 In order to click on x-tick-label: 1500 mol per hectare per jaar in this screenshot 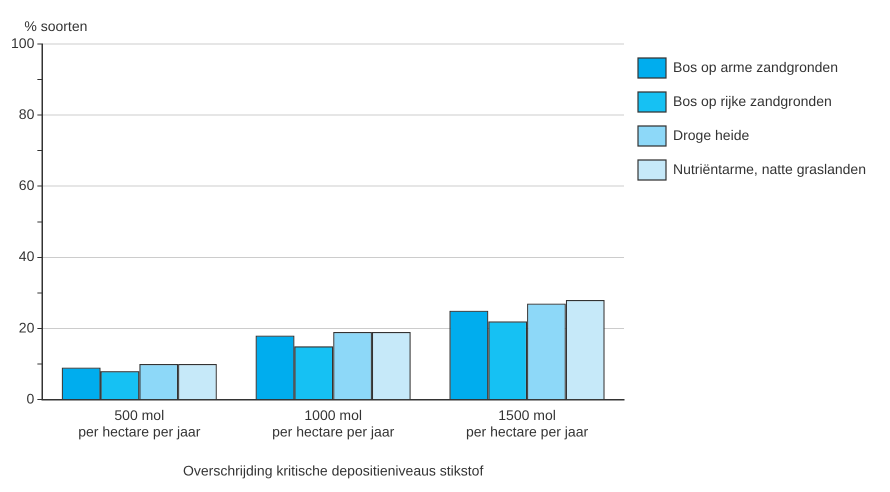, I will do `click(527, 423)`.